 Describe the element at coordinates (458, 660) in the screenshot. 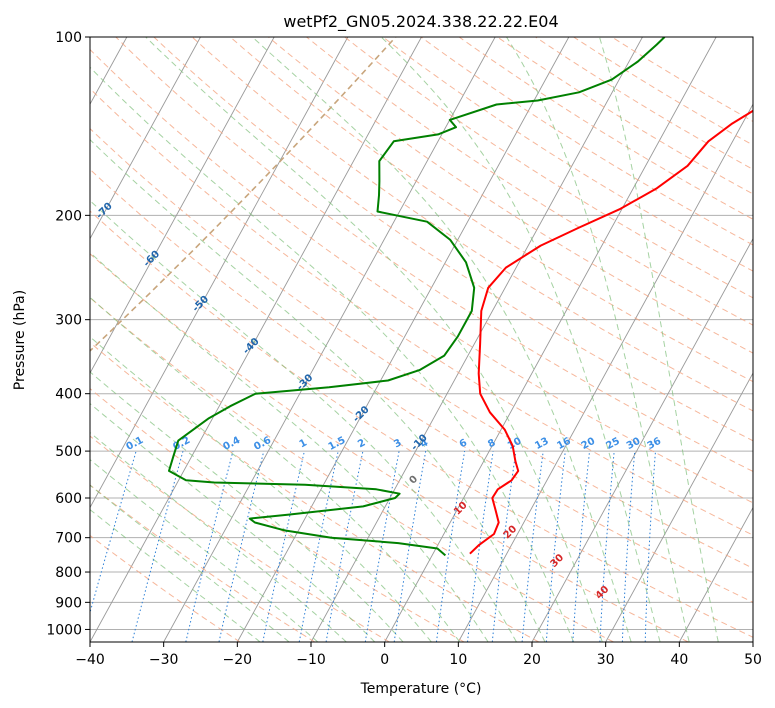

I see `x-tick-label: 10` at that location.